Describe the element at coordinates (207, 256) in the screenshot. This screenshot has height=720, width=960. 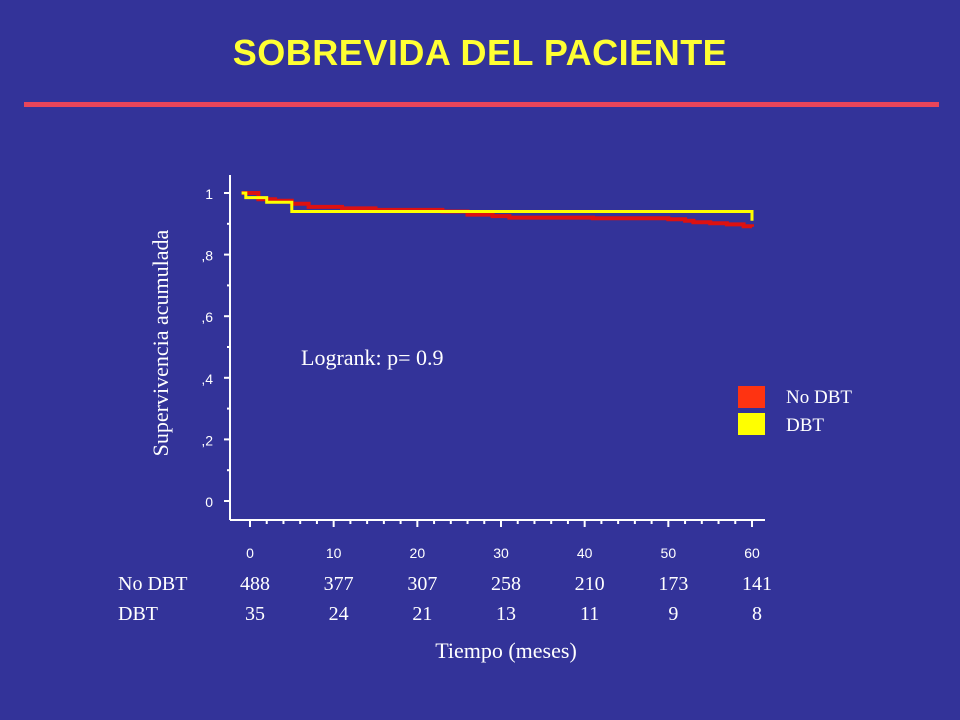
I see `y-tick-label: ,8` at that location.